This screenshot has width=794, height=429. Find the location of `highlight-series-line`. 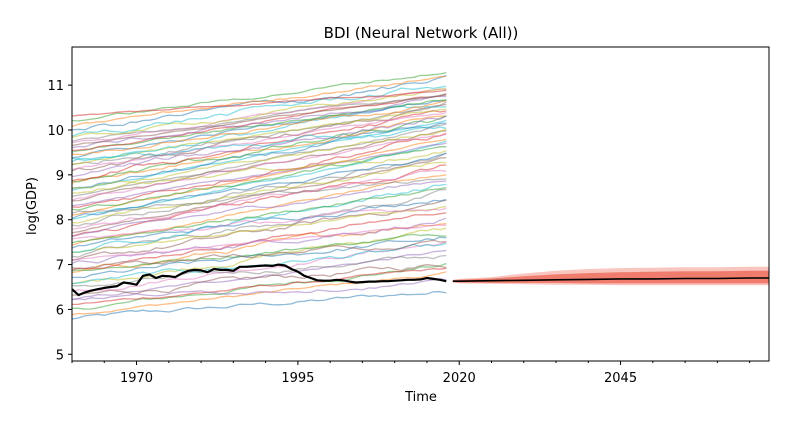

highlight-series-line is located at coordinates (259, 280).